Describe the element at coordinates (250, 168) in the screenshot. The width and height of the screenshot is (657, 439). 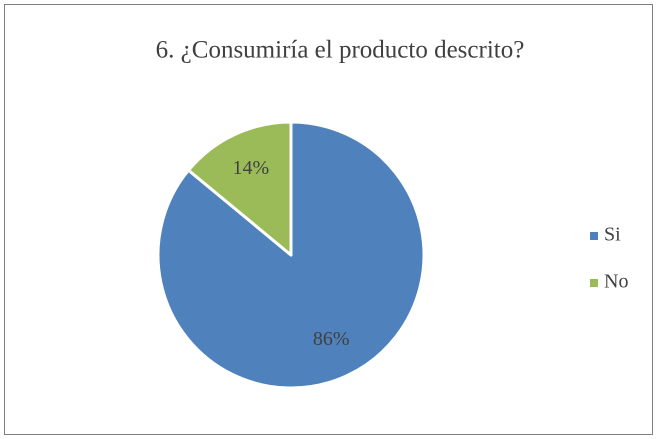
I see `data-label: 14%` at that location.